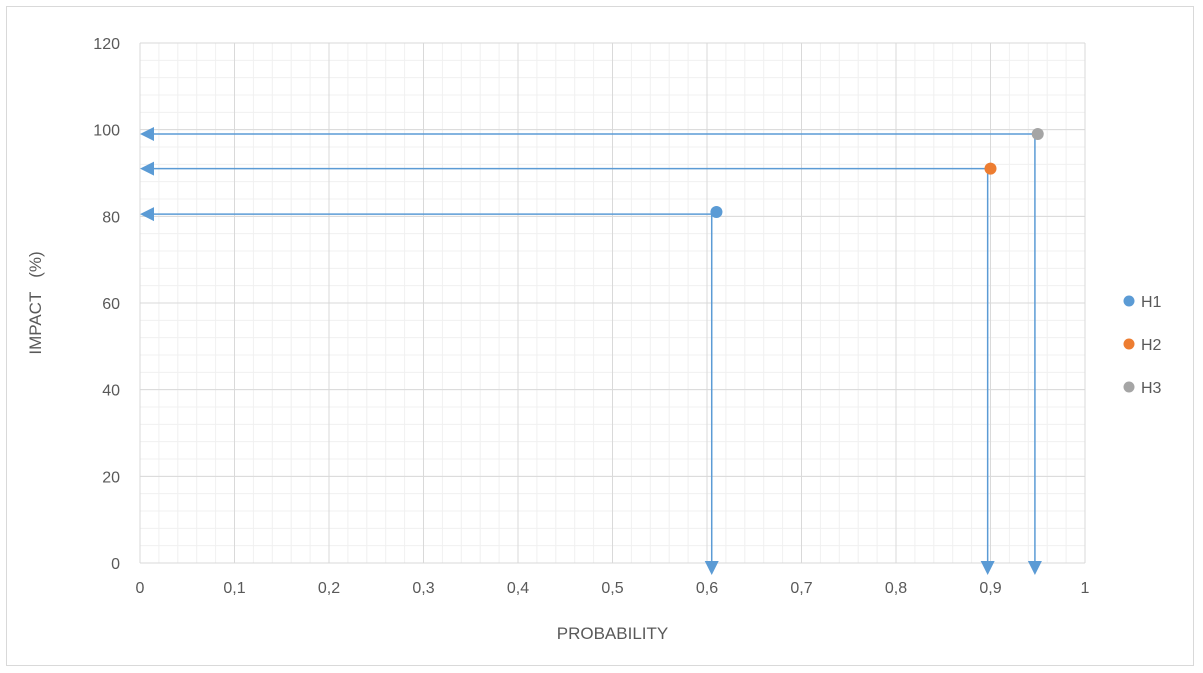  What do you see at coordinates (518, 588) in the screenshot?
I see `x-tick-label: 0,4` at bounding box center [518, 588].